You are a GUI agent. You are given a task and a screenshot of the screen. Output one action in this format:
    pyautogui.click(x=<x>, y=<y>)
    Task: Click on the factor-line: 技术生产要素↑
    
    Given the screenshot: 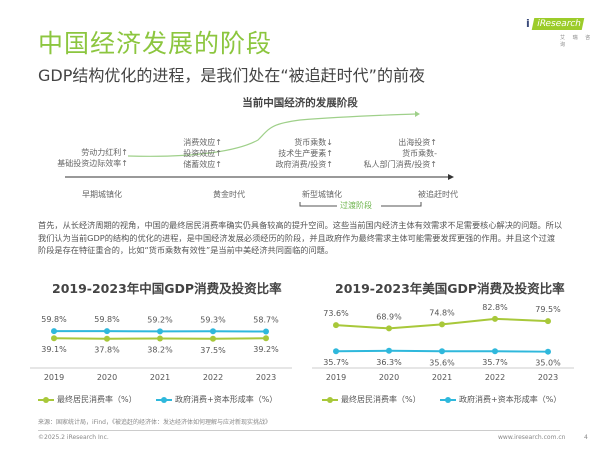 What is the action you would take?
    pyautogui.click(x=305, y=153)
    